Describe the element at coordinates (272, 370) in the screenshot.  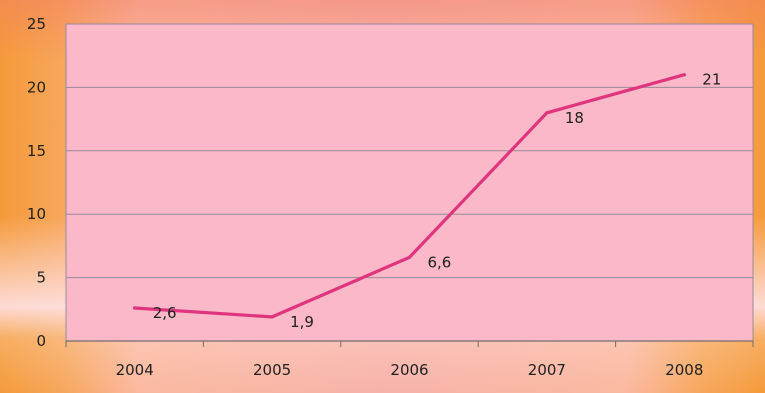
I see `x-tick-label: 2005` at that location.